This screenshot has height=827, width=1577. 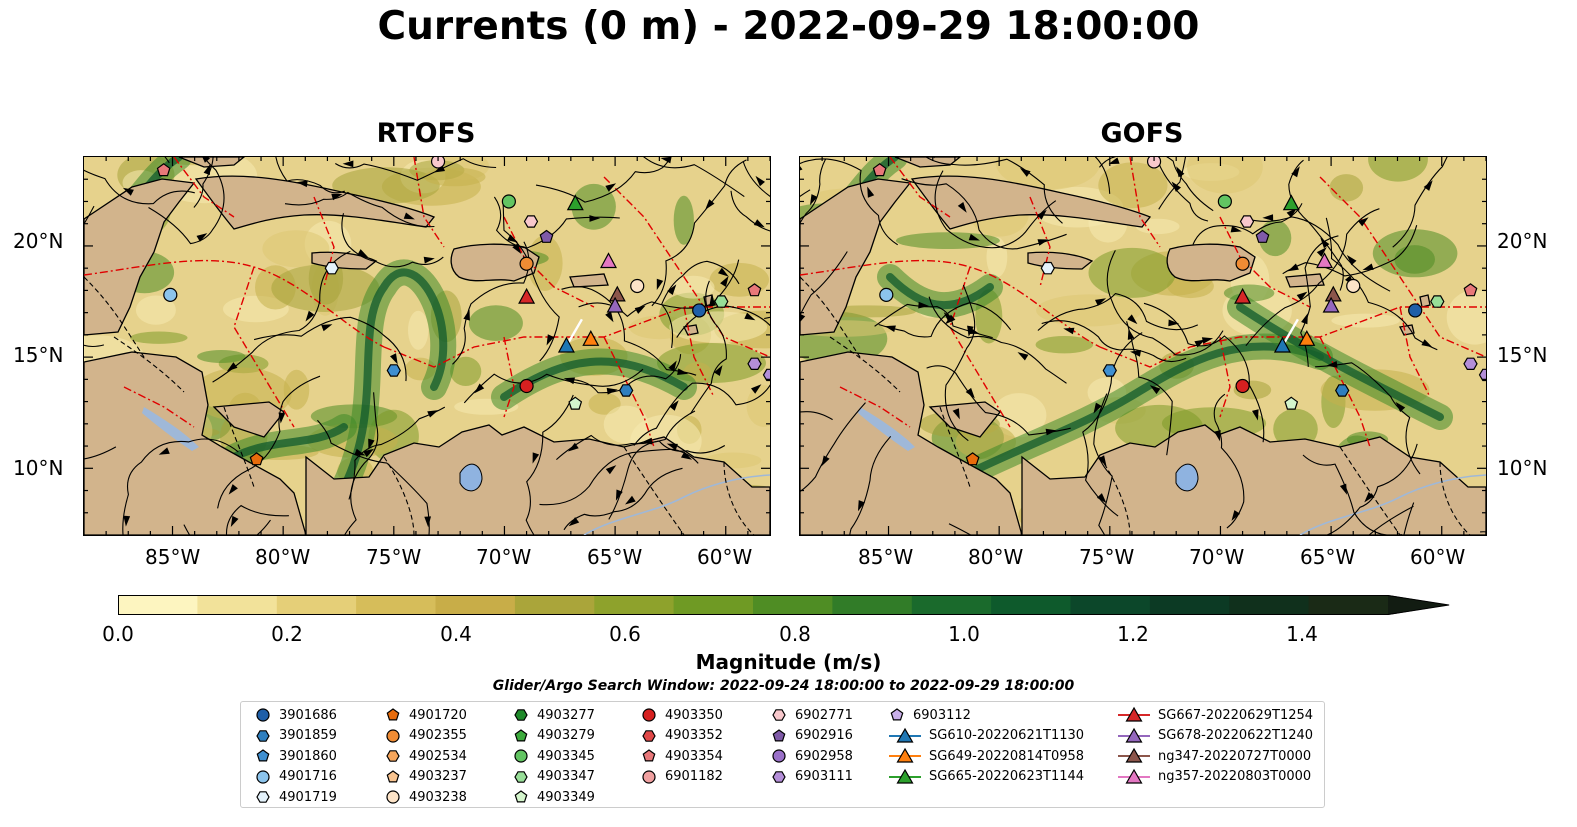 I want to click on legend-label: SG649-20220814T0958, so click(x=1007, y=756).